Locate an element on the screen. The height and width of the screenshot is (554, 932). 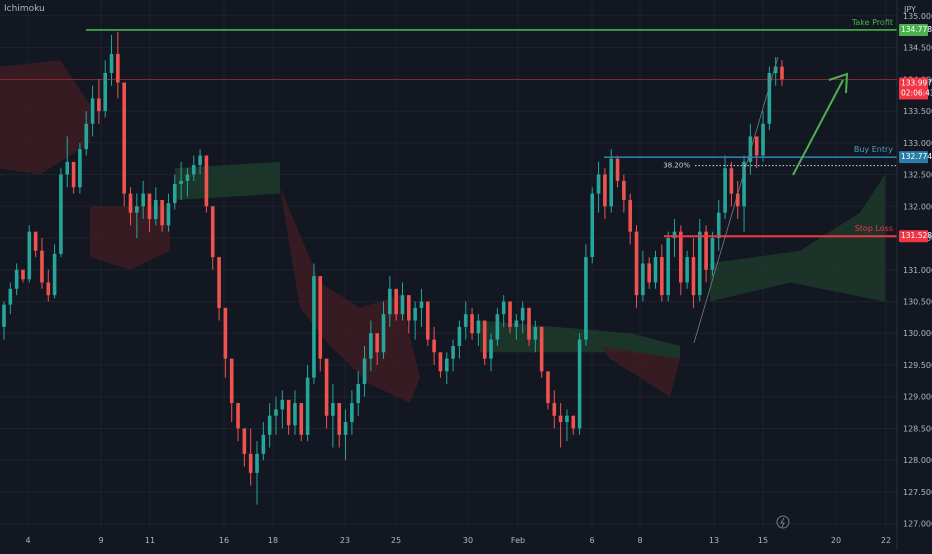
last-price-tag is located at coordinates (913, 88).